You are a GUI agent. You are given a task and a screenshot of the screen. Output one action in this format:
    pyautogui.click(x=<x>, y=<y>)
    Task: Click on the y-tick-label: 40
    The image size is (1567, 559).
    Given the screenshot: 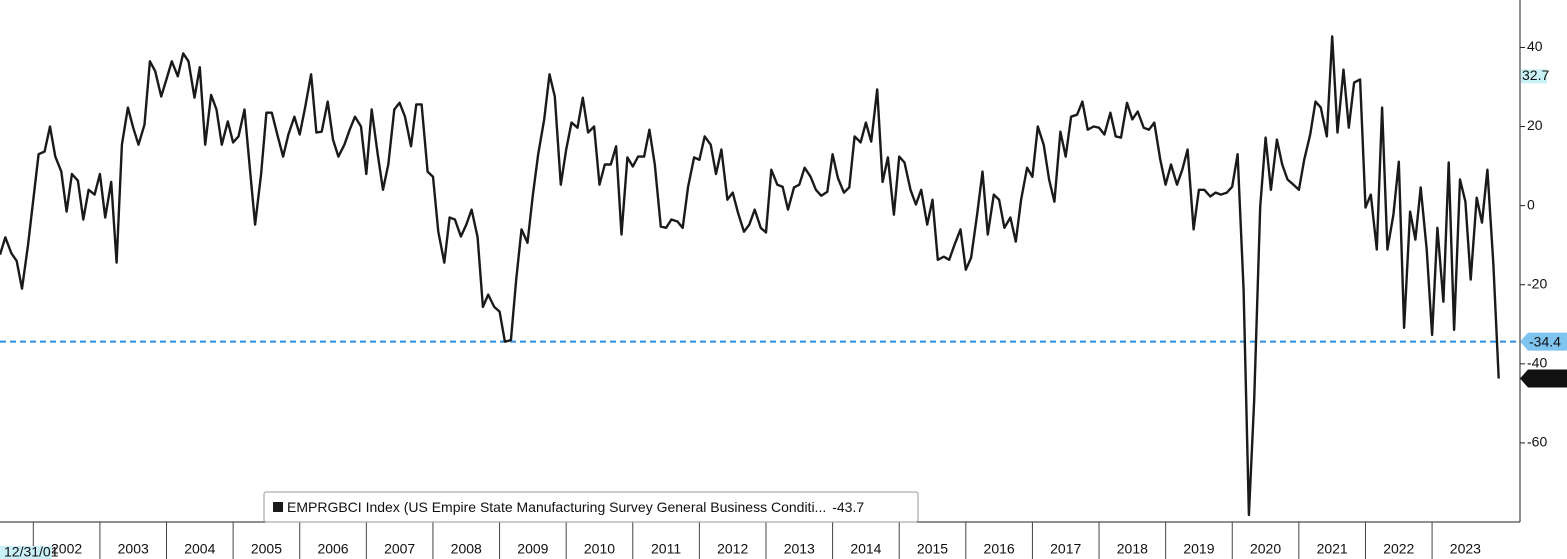 What is the action you would take?
    pyautogui.click(x=1535, y=46)
    